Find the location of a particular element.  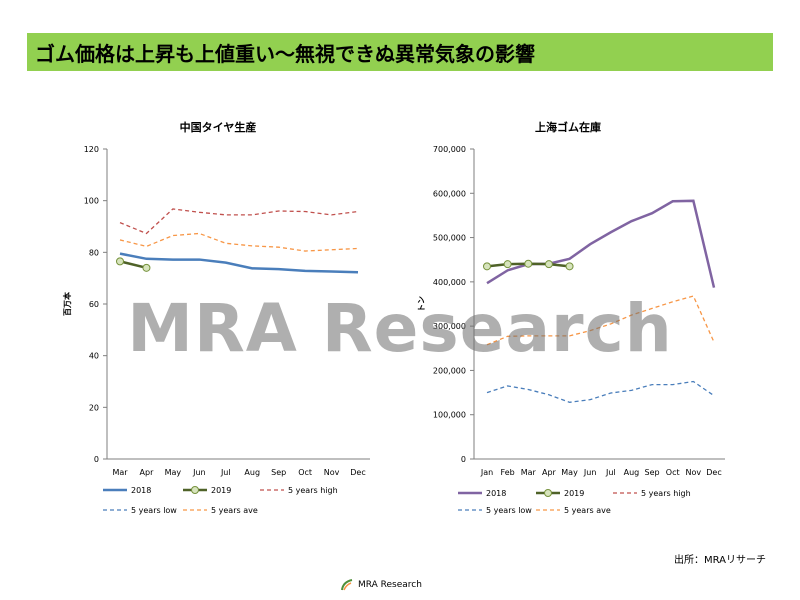

y-tick-label: 600,000 is located at coordinates (449, 193).